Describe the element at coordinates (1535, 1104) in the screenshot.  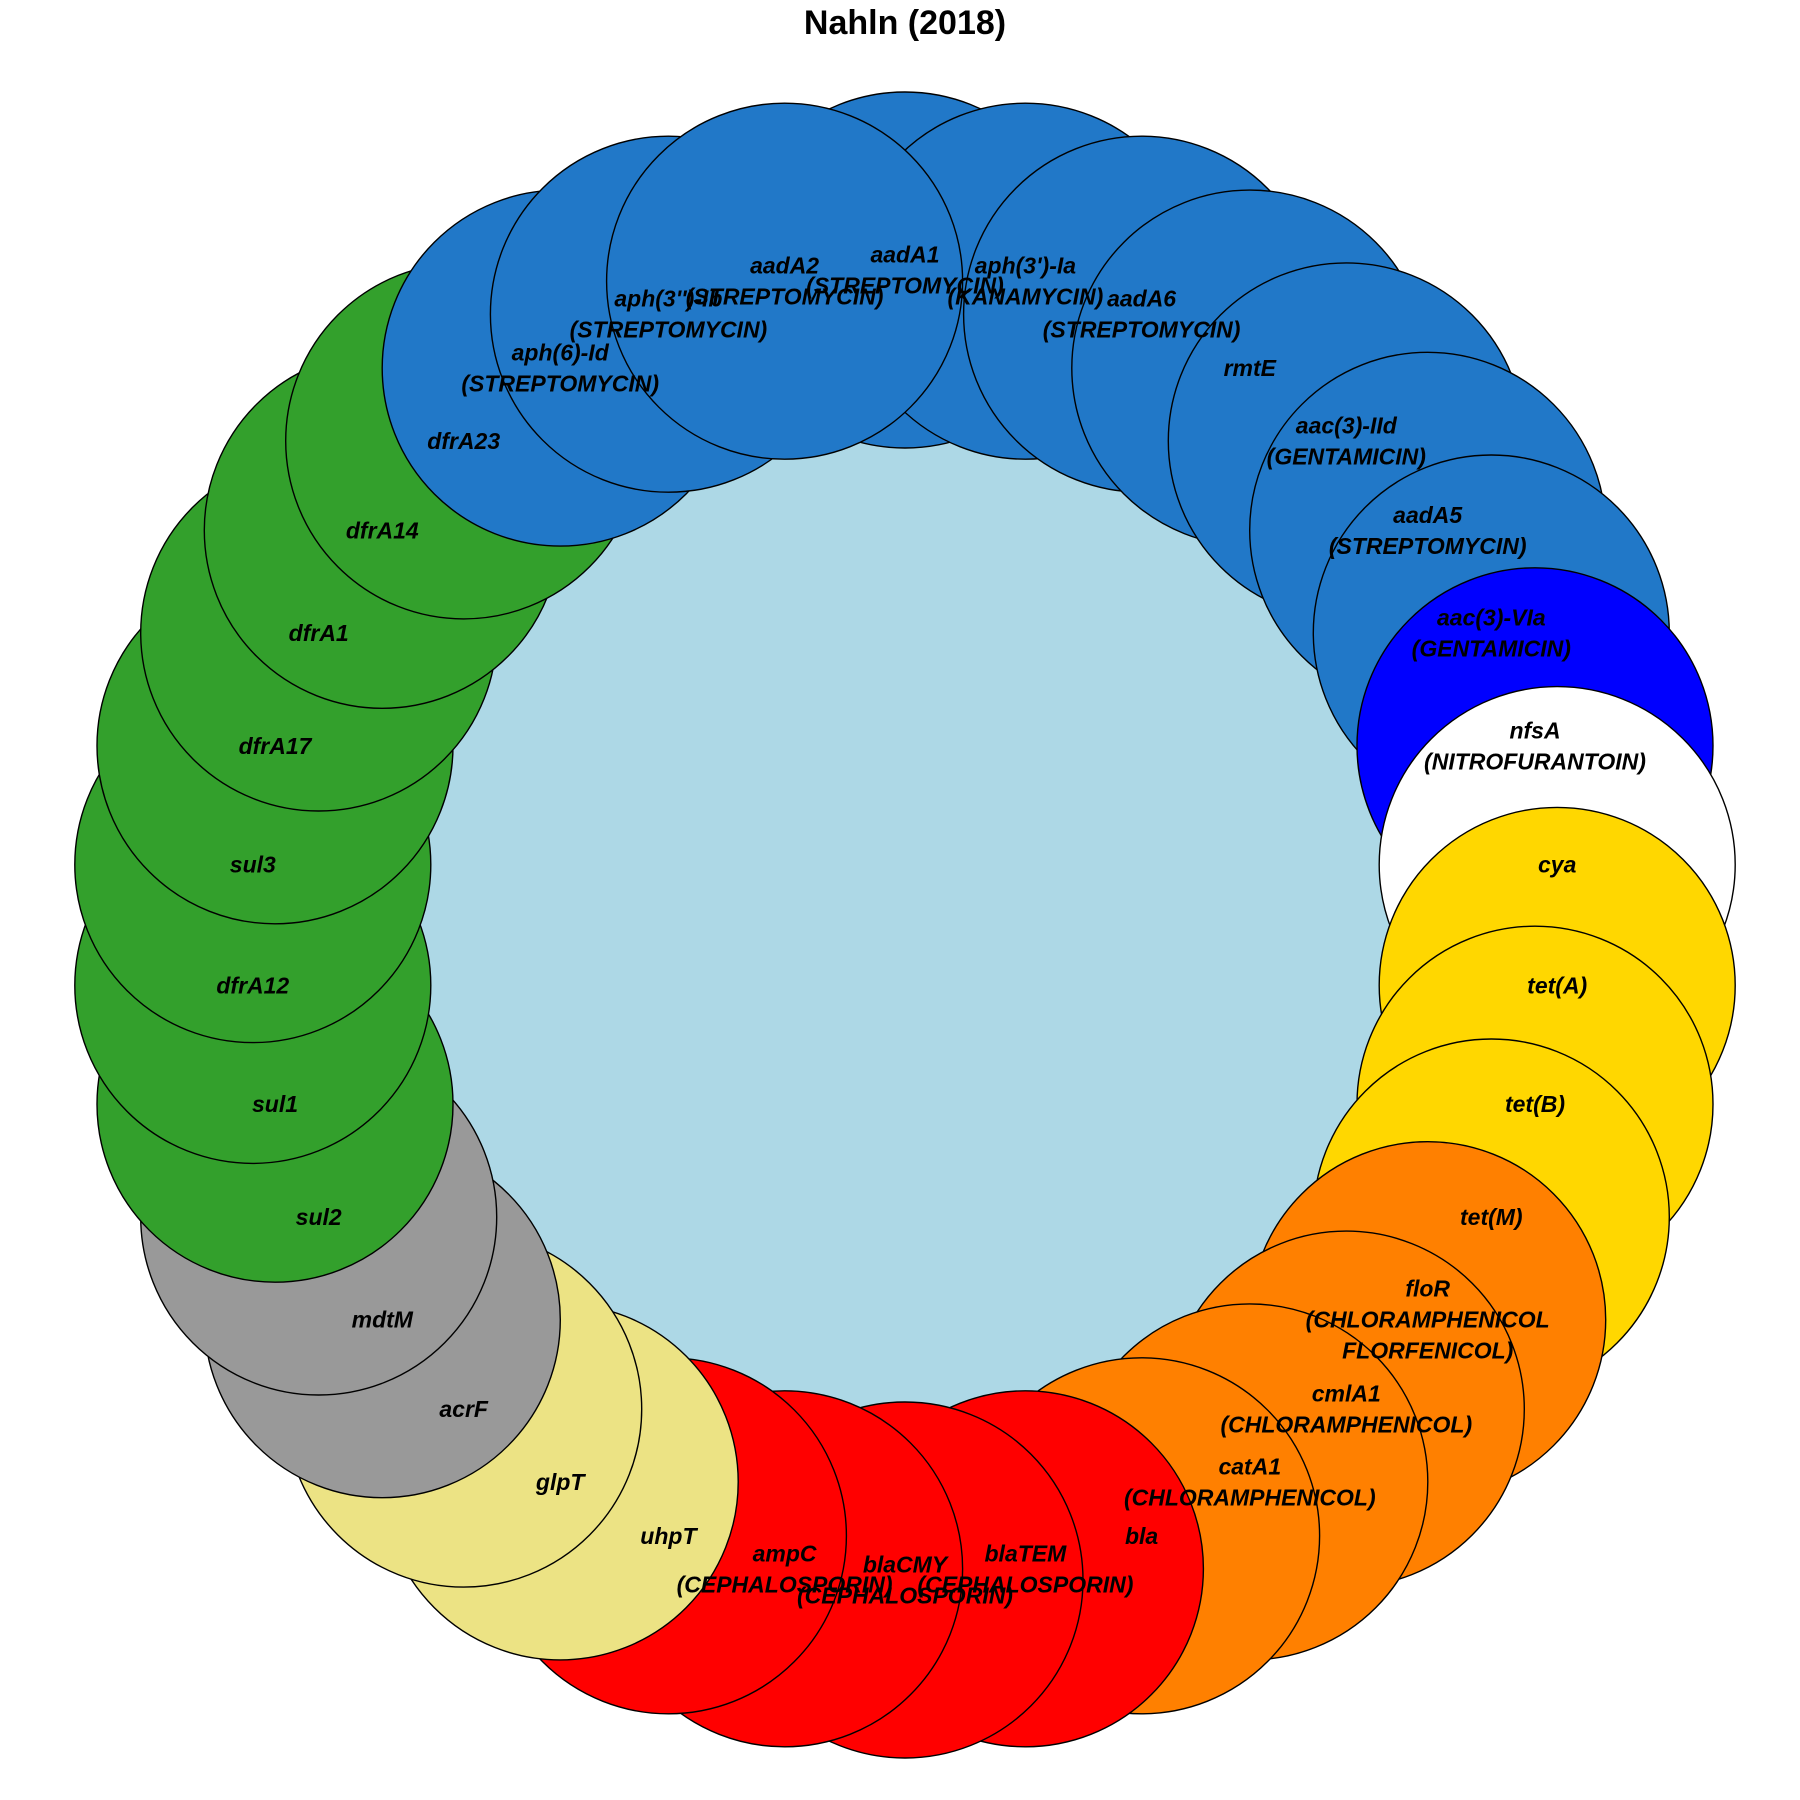
I see `gene-label-tet-b: tet(B)` at that location.